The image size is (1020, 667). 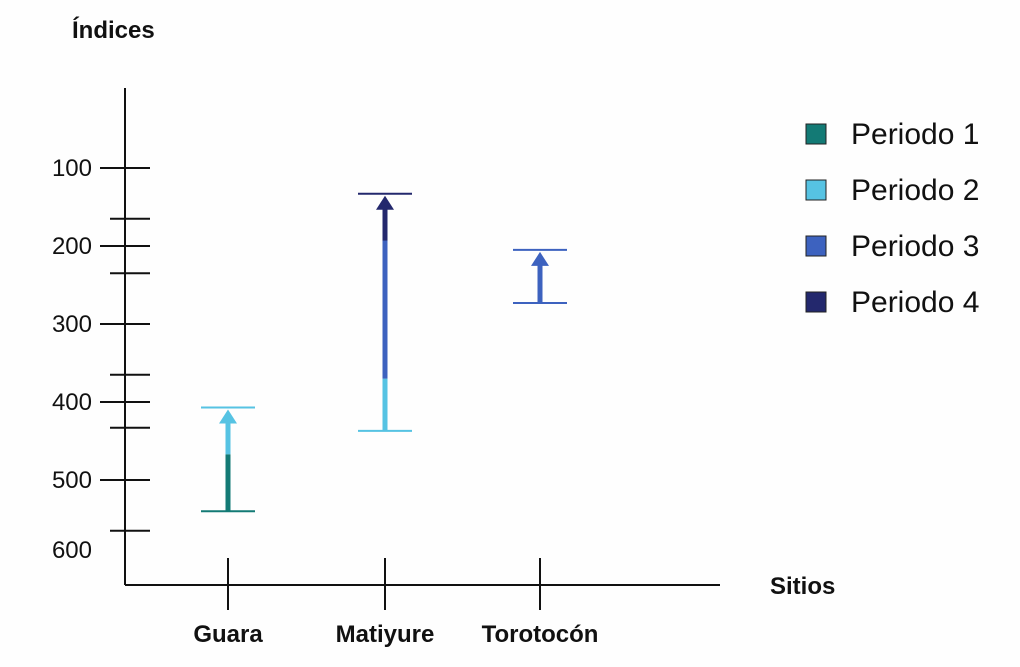 What do you see at coordinates (228, 459) in the screenshot?
I see `range-guara` at bounding box center [228, 459].